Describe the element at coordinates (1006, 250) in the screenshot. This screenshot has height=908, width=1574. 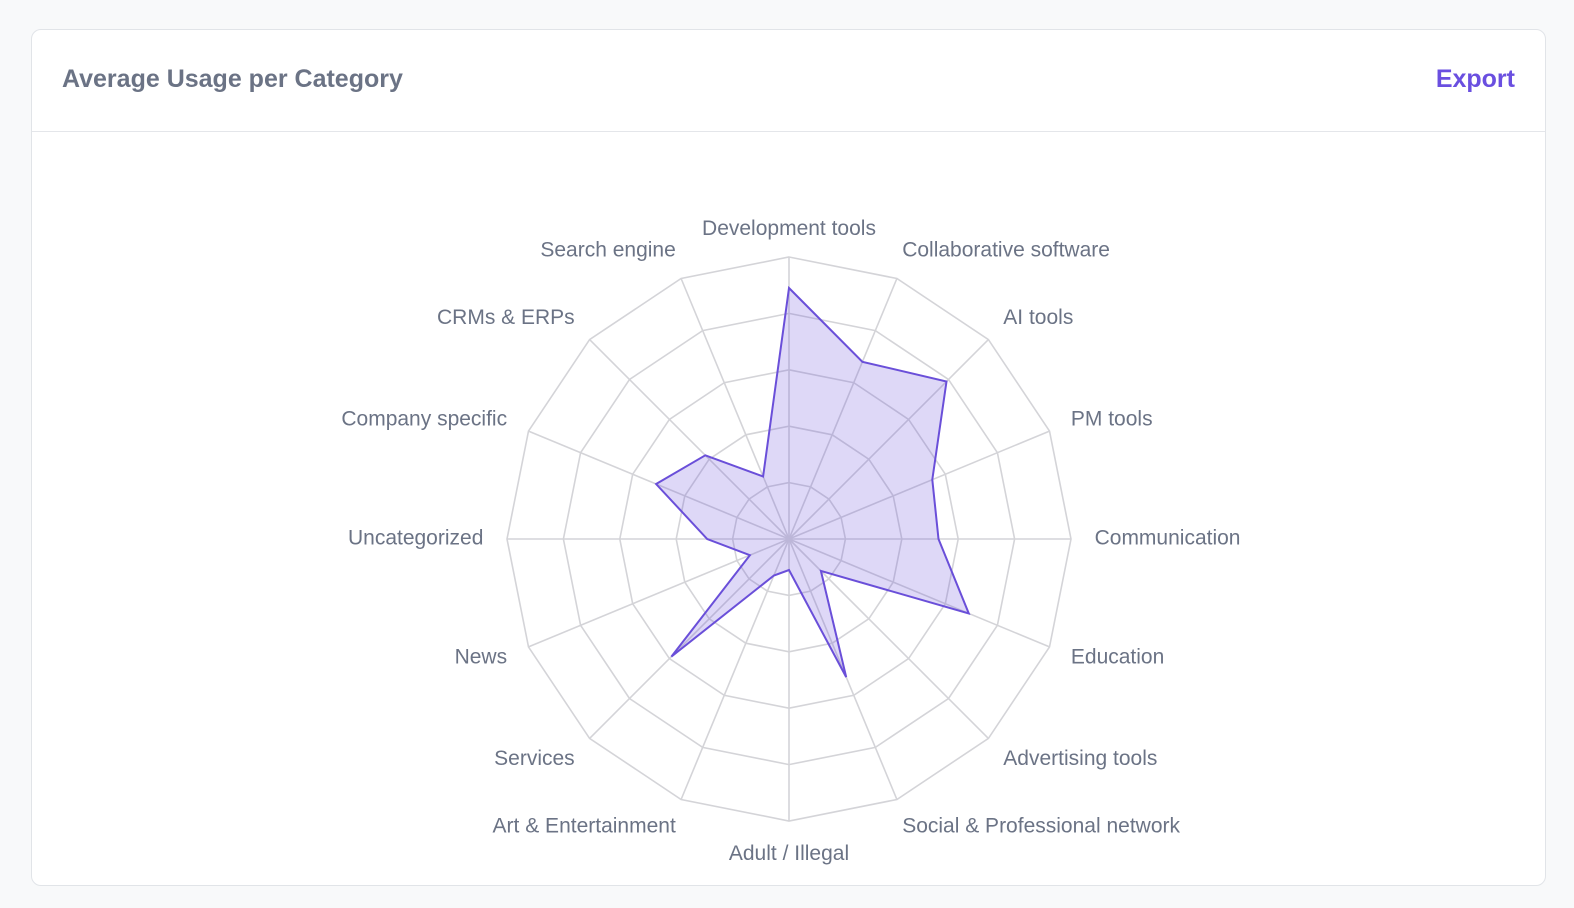
I see `category-label: Collaborative software` at that location.